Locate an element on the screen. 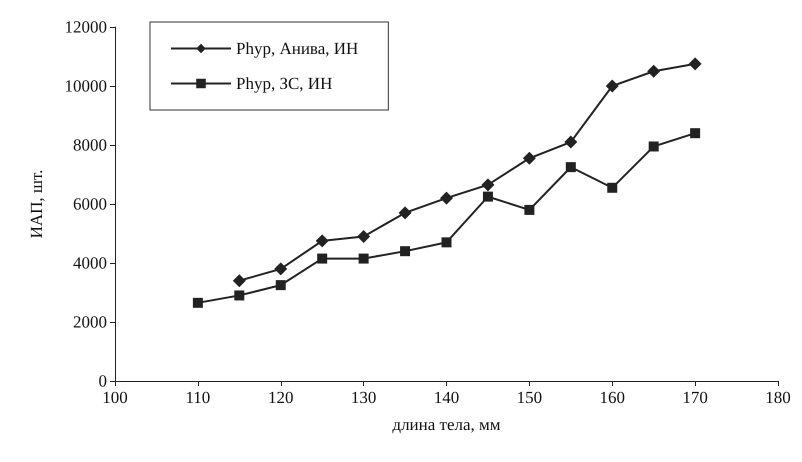 The width and height of the screenshot is (802, 462). x-tick-label: 180 is located at coordinates (778, 397).